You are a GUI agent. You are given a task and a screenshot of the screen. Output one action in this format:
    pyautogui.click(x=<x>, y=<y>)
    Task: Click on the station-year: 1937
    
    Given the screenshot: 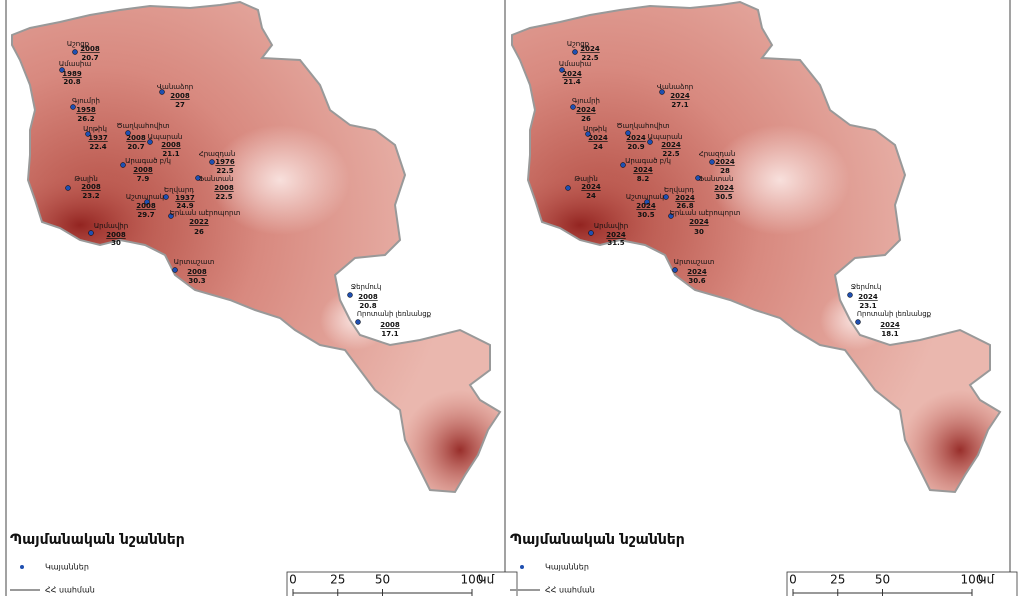 What is the action you would take?
    pyautogui.click(x=185, y=198)
    